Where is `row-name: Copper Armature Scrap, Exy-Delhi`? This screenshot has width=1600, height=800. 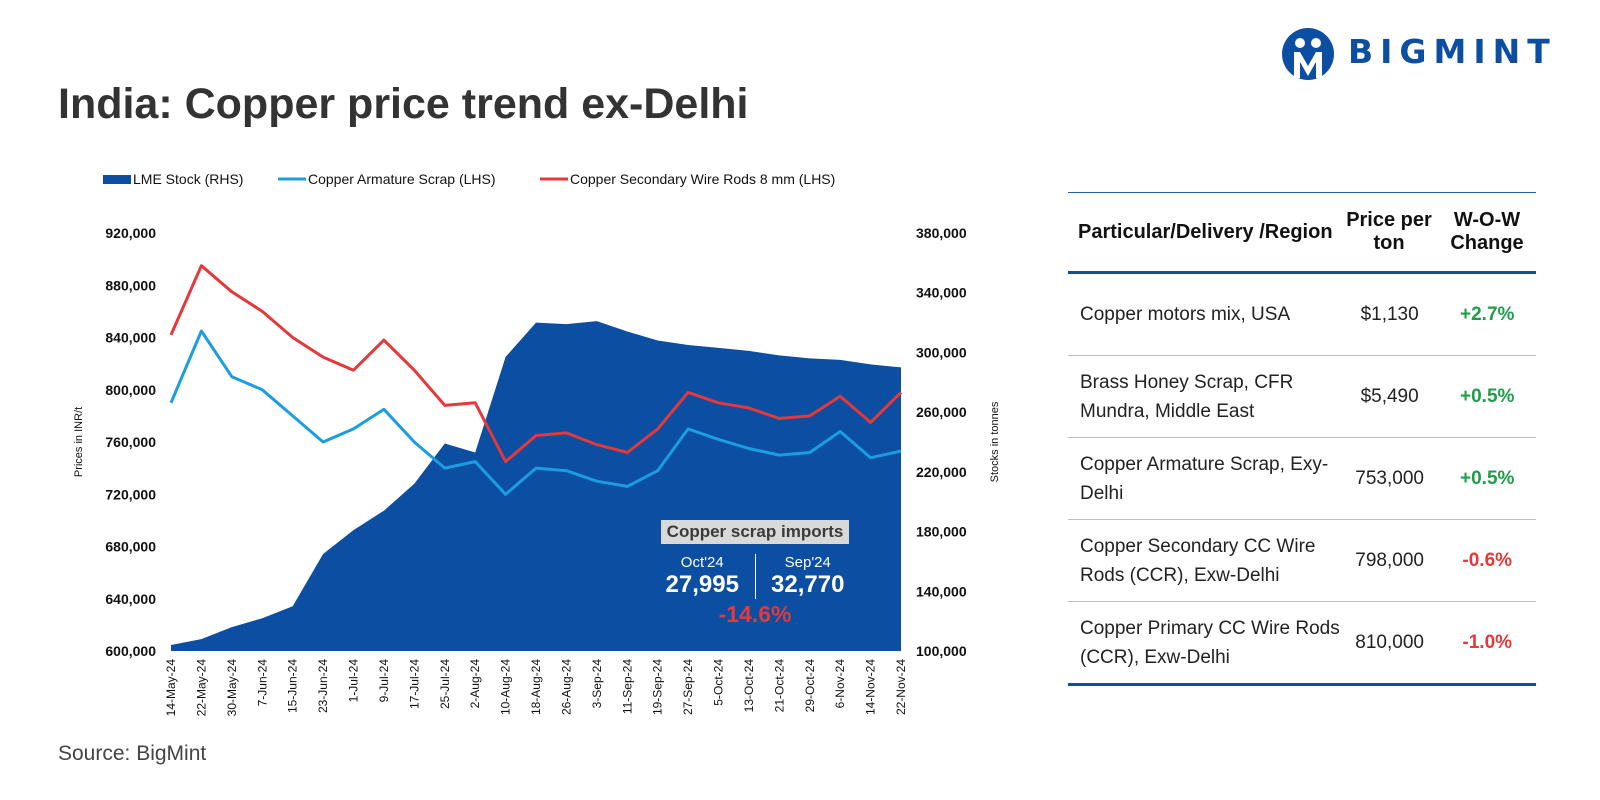 row-name: Copper Armature Scrap, Exy-Delhi is located at coordinates (1204, 478).